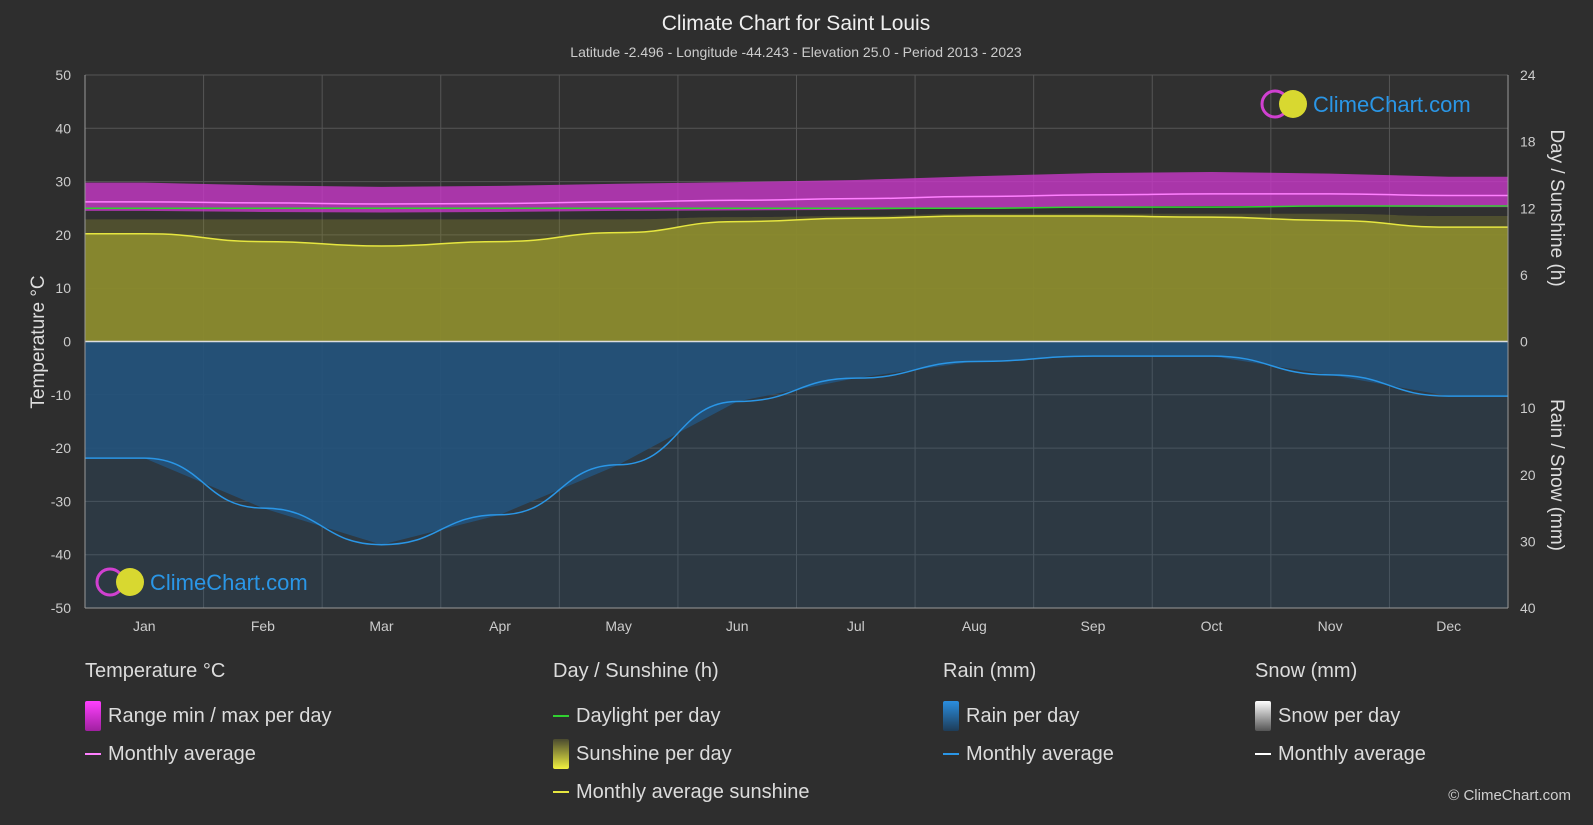 The height and width of the screenshot is (825, 1593). What do you see at coordinates (61, 395) in the screenshot?
I see `y-left-tick-label: -10` at bounding box center [61, 395].